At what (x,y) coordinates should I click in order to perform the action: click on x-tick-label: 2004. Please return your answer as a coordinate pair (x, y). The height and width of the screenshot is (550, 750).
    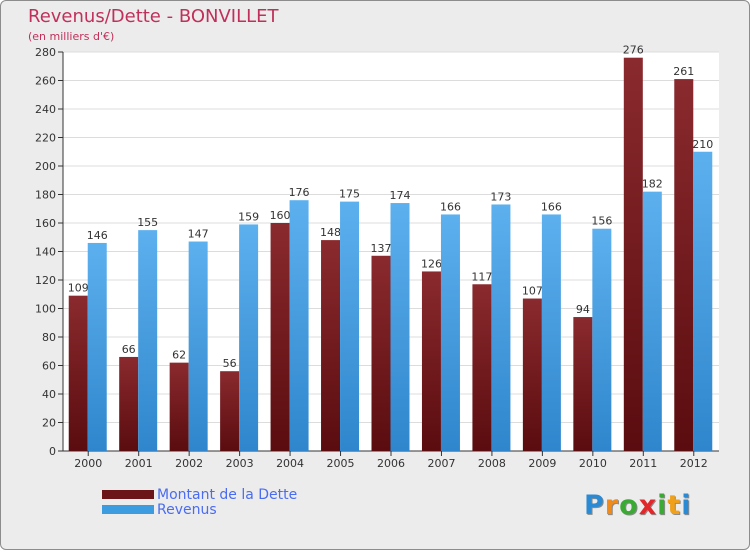
    Looking at the image, I should click on (290, 463).